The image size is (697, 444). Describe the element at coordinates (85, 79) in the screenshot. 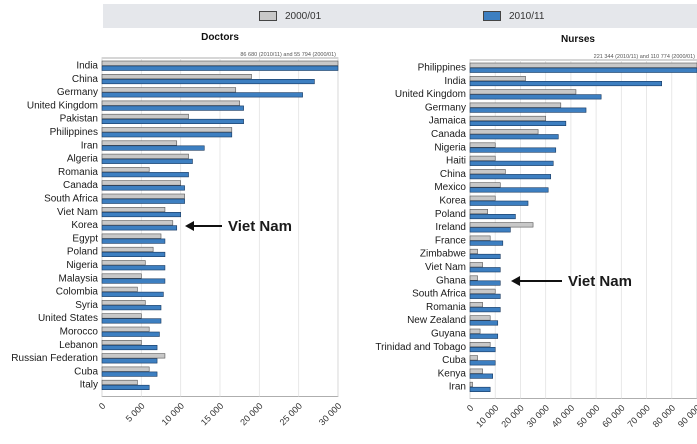

I see `doctors-category-label: China` at that location.